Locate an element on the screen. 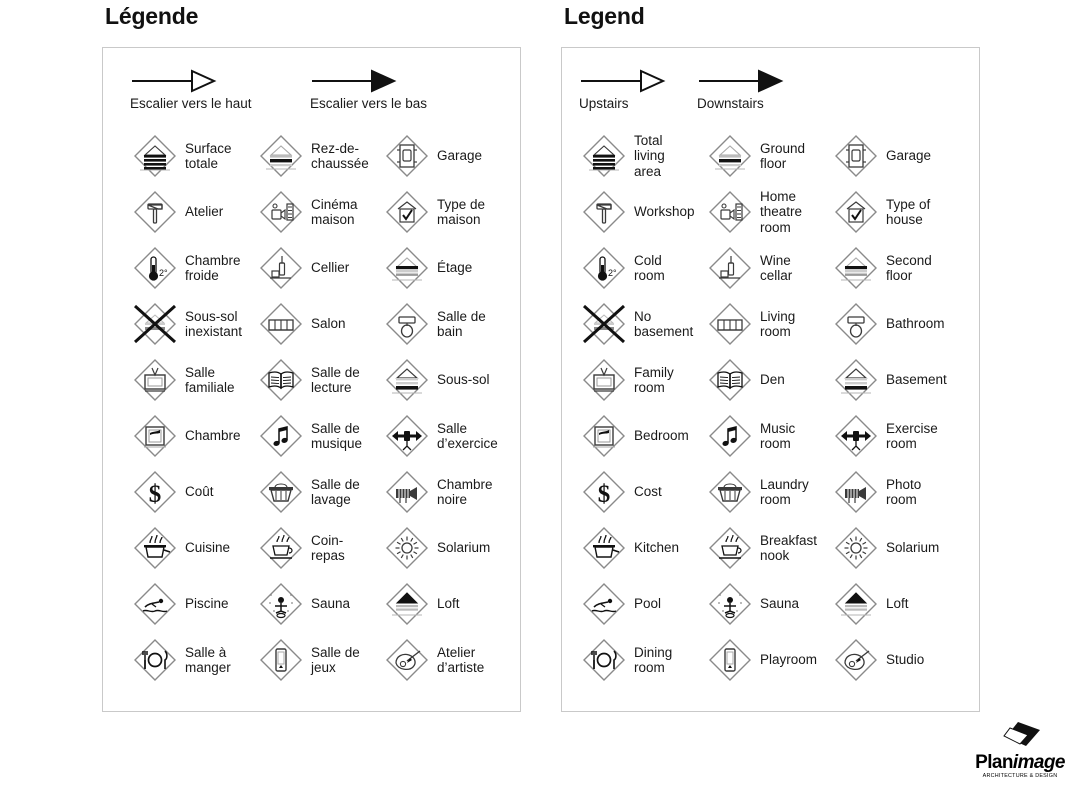  legend-item-label: Sous-sol inexistant is located at coordinates (214, 323).